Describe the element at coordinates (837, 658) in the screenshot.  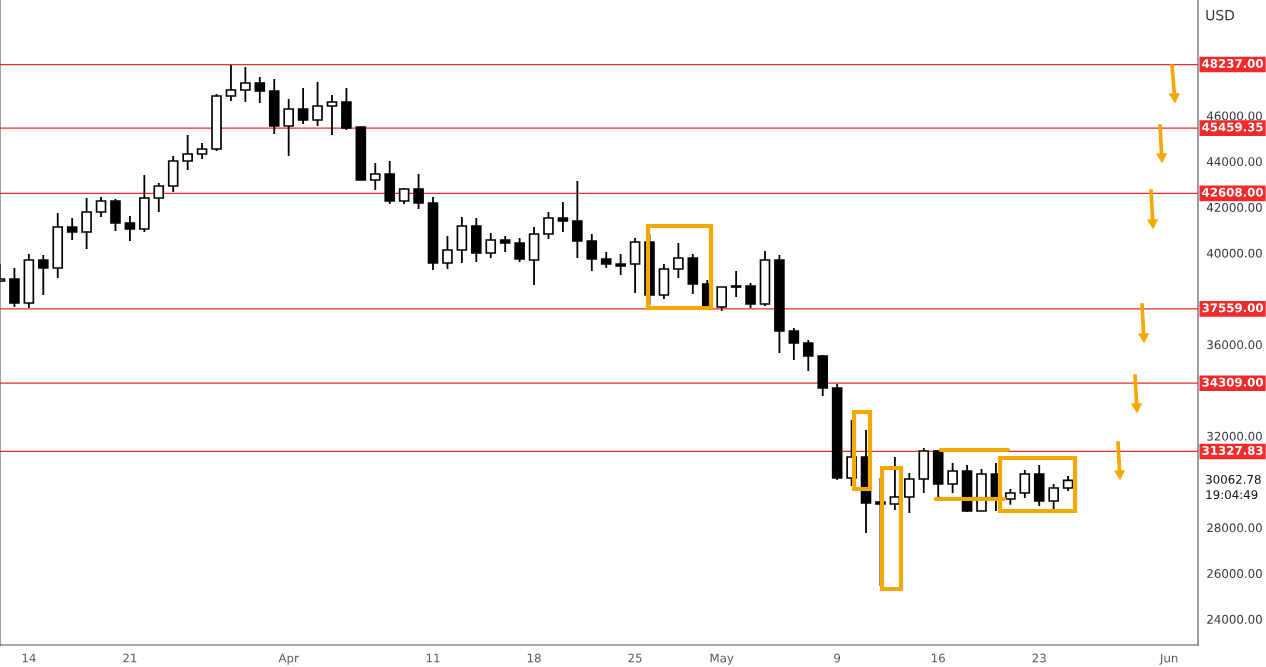
I see `x-tick-label: 9` at that location.